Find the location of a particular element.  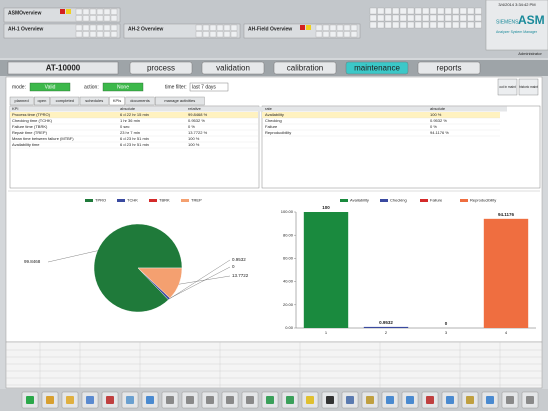

leader-line is located at coordinates (200, 282).